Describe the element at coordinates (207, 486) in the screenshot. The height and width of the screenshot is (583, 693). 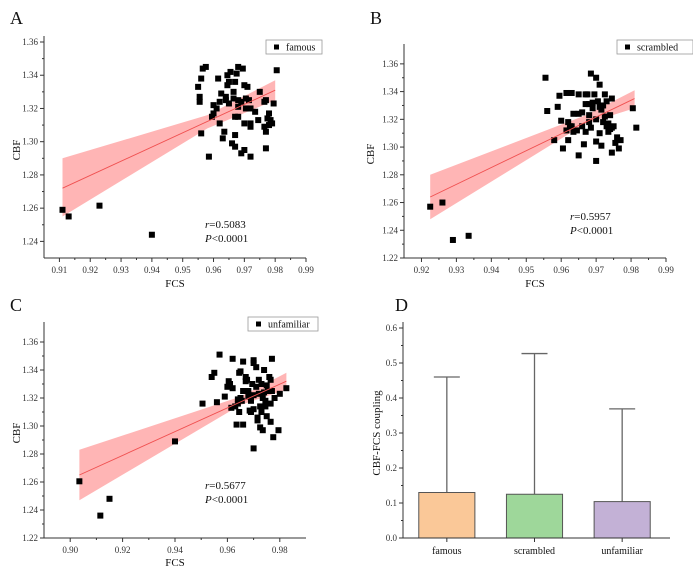
I see `r-symbol: r` at that location.